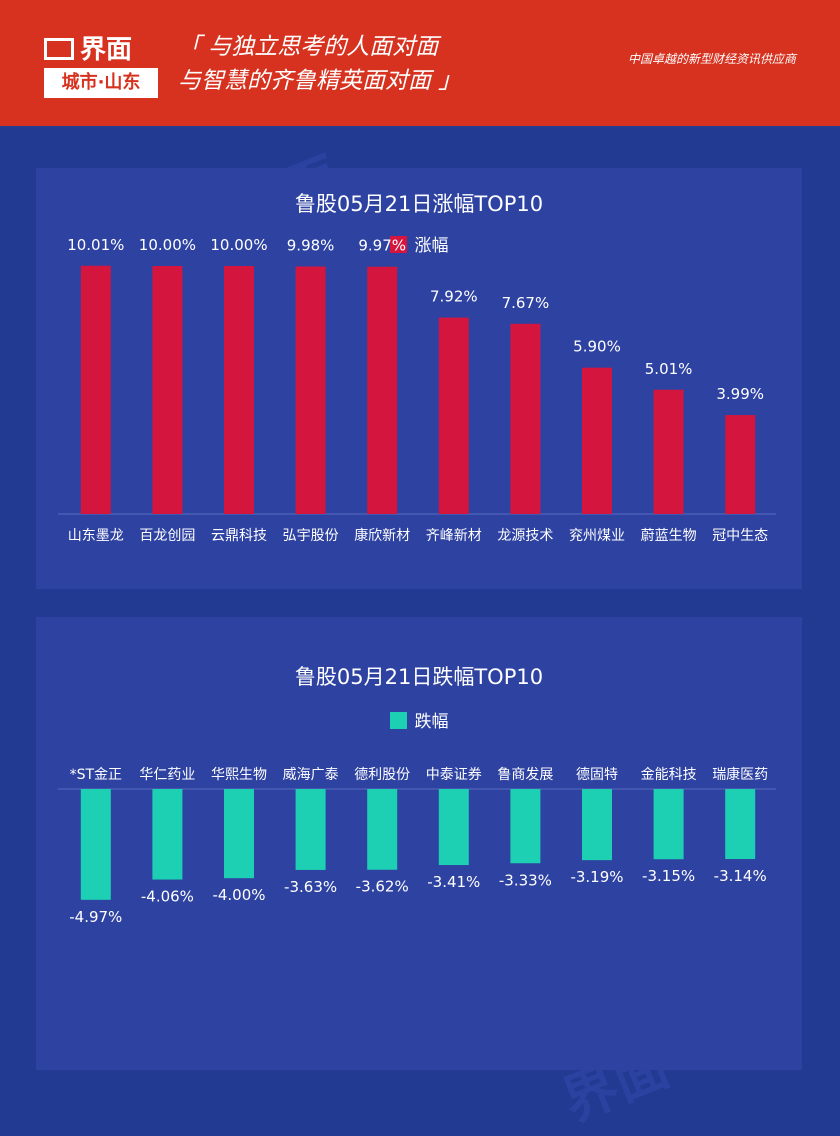 The image size is (840, 1136). Describe the element at coordinates (96, 775) in the screenshot. I see `fall-category-label: *ST金正` at that location.